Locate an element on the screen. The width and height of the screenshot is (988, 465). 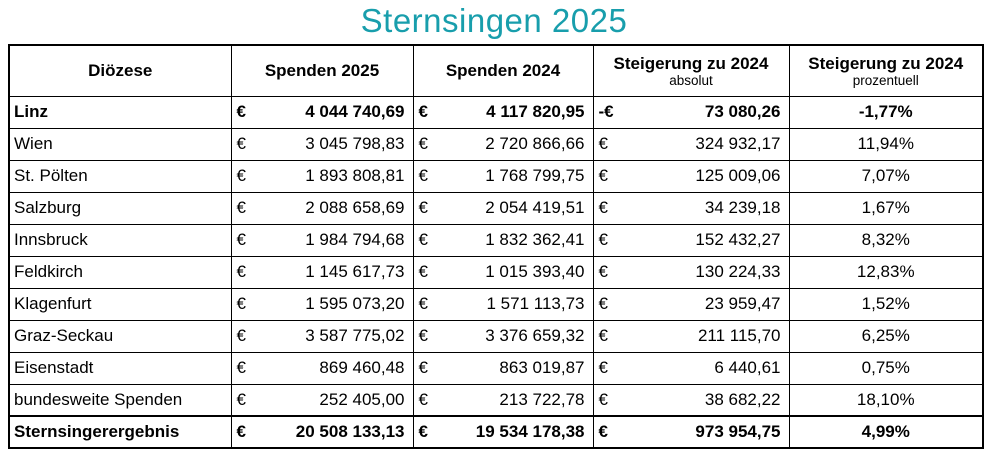
amount-value: 213 722,78 is located at coordinates (542, 399).